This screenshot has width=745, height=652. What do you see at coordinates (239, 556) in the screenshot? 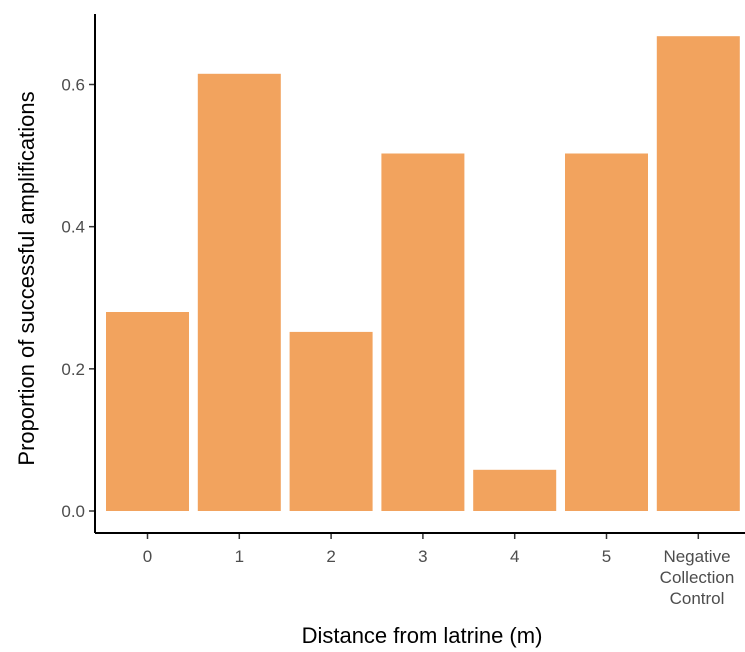
I see `x-tick-label-1: 1` at bounding box center [239, 556].